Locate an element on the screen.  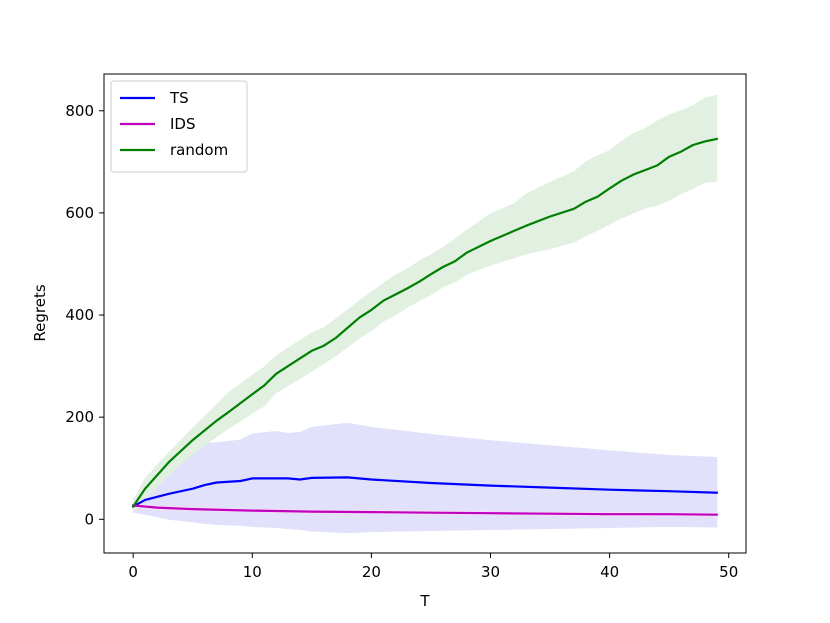
x-axis-label: T is located at coordinates (424, 601).